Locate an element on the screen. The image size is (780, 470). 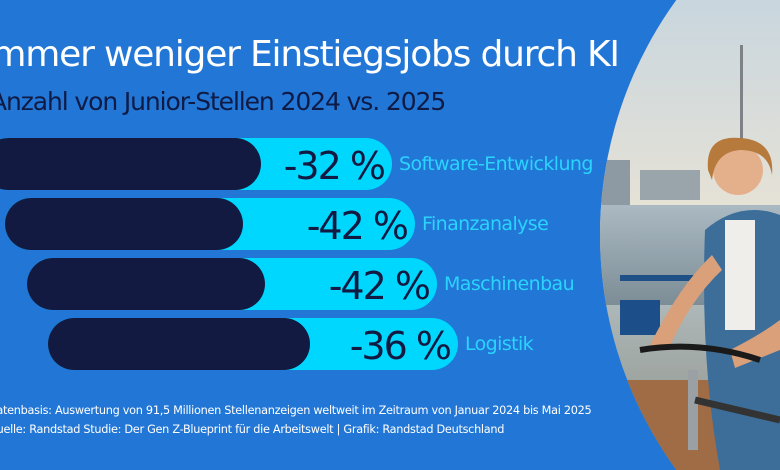
chart-subtitle: Anzahl von Junior-Stellen 2024 vs. 2025 is located at coordinates (223, 101).